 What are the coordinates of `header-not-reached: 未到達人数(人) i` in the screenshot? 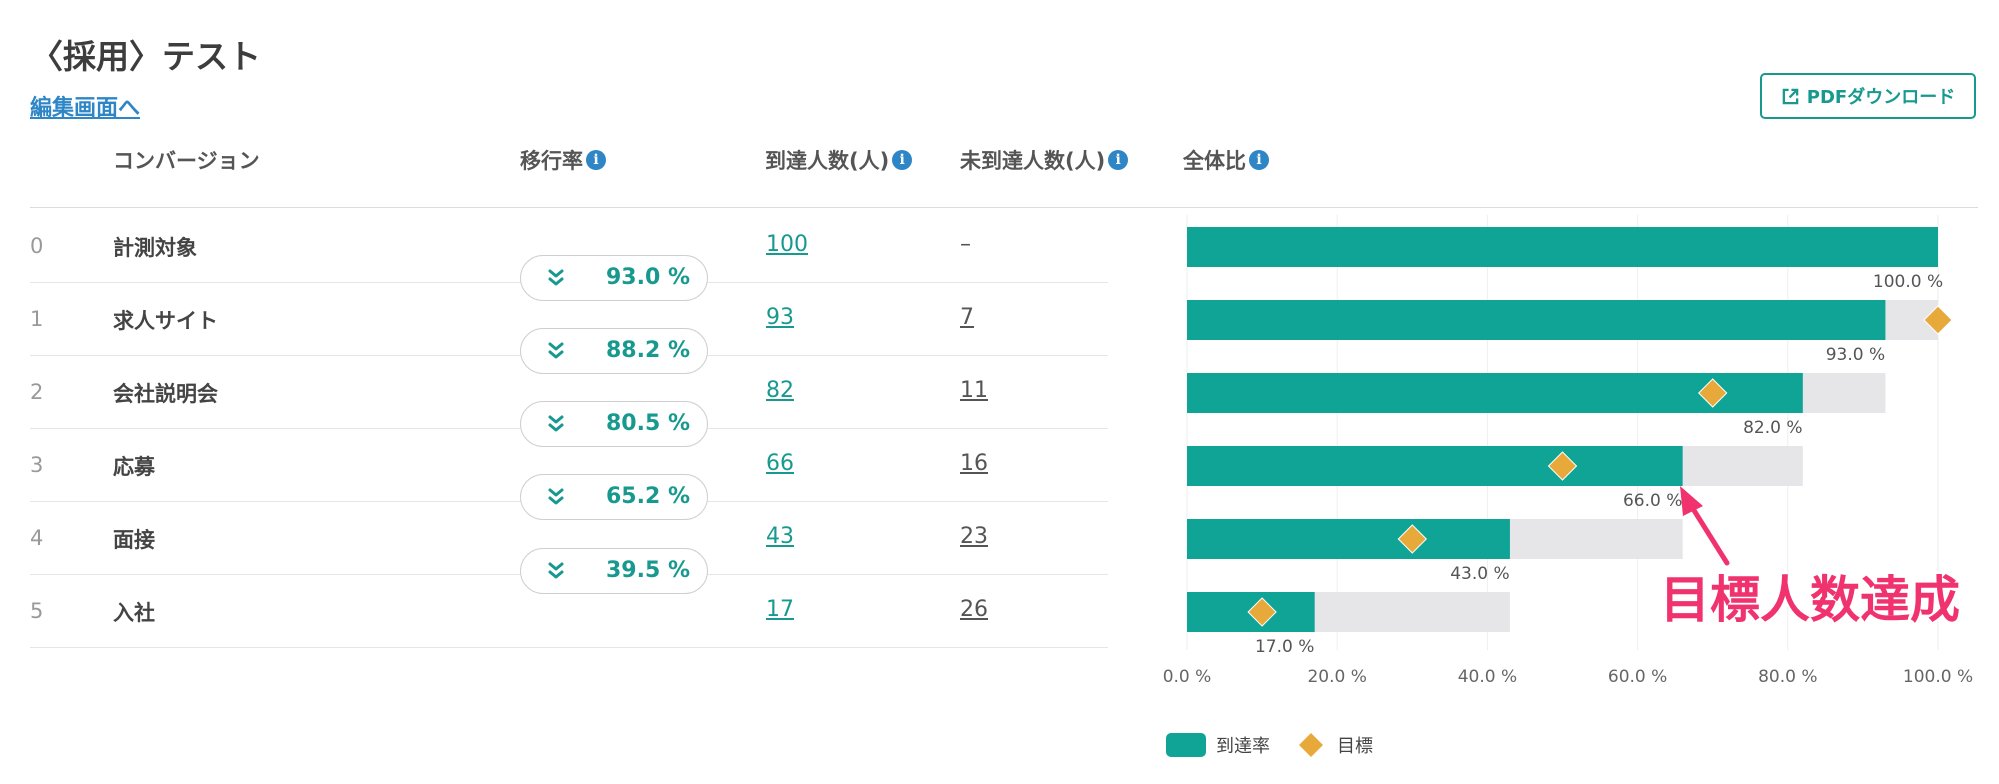 It's located at (1044, 160).